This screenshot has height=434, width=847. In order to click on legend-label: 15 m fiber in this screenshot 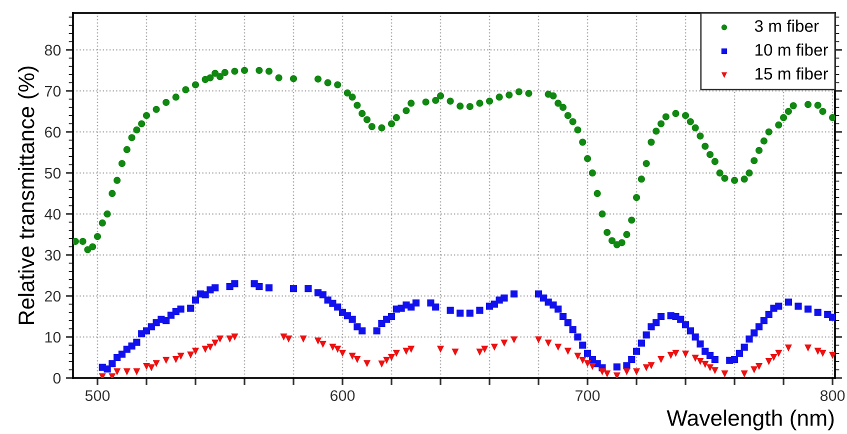, I will do `click(792, 73)`.